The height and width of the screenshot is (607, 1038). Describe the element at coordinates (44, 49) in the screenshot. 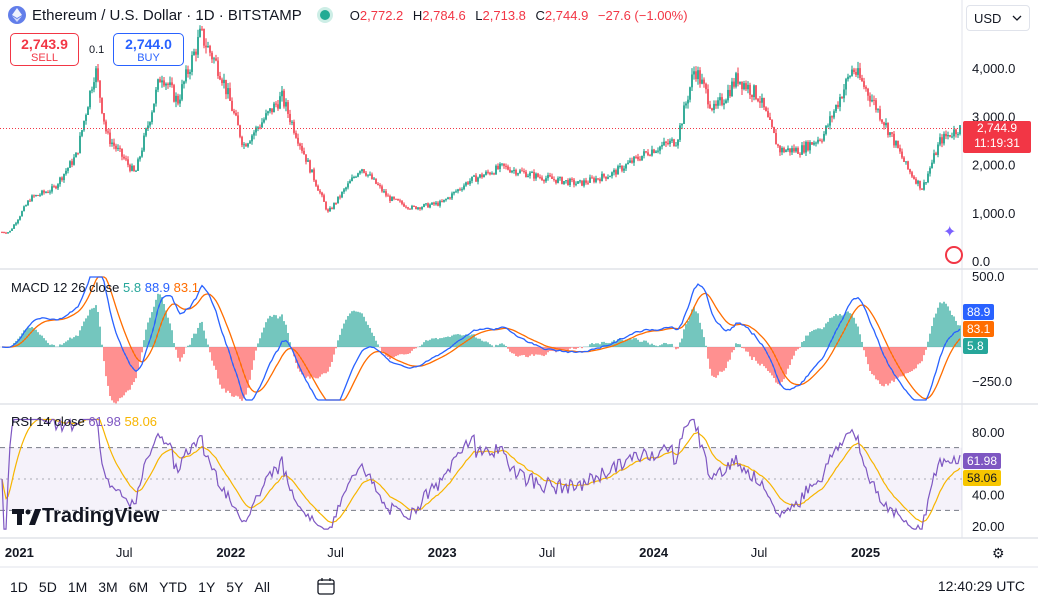

I see `sell-button: 2,743.9 SELL` at that location.